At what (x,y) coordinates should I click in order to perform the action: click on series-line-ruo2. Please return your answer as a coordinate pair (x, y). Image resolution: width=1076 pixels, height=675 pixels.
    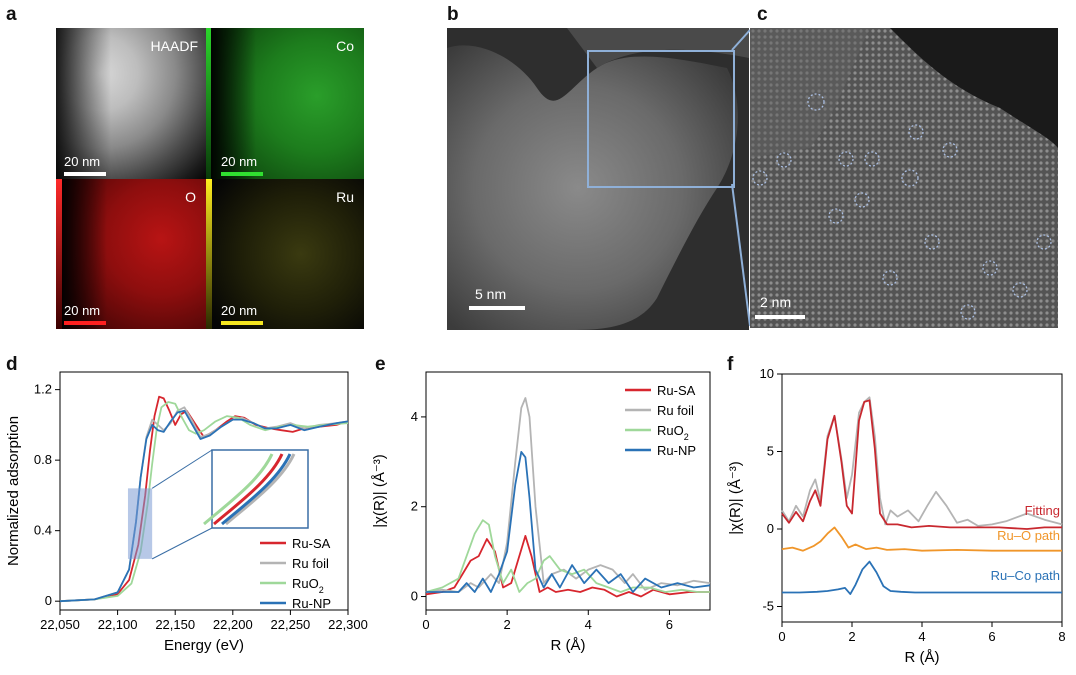
    Looking at the image, I should click on (567, 556).